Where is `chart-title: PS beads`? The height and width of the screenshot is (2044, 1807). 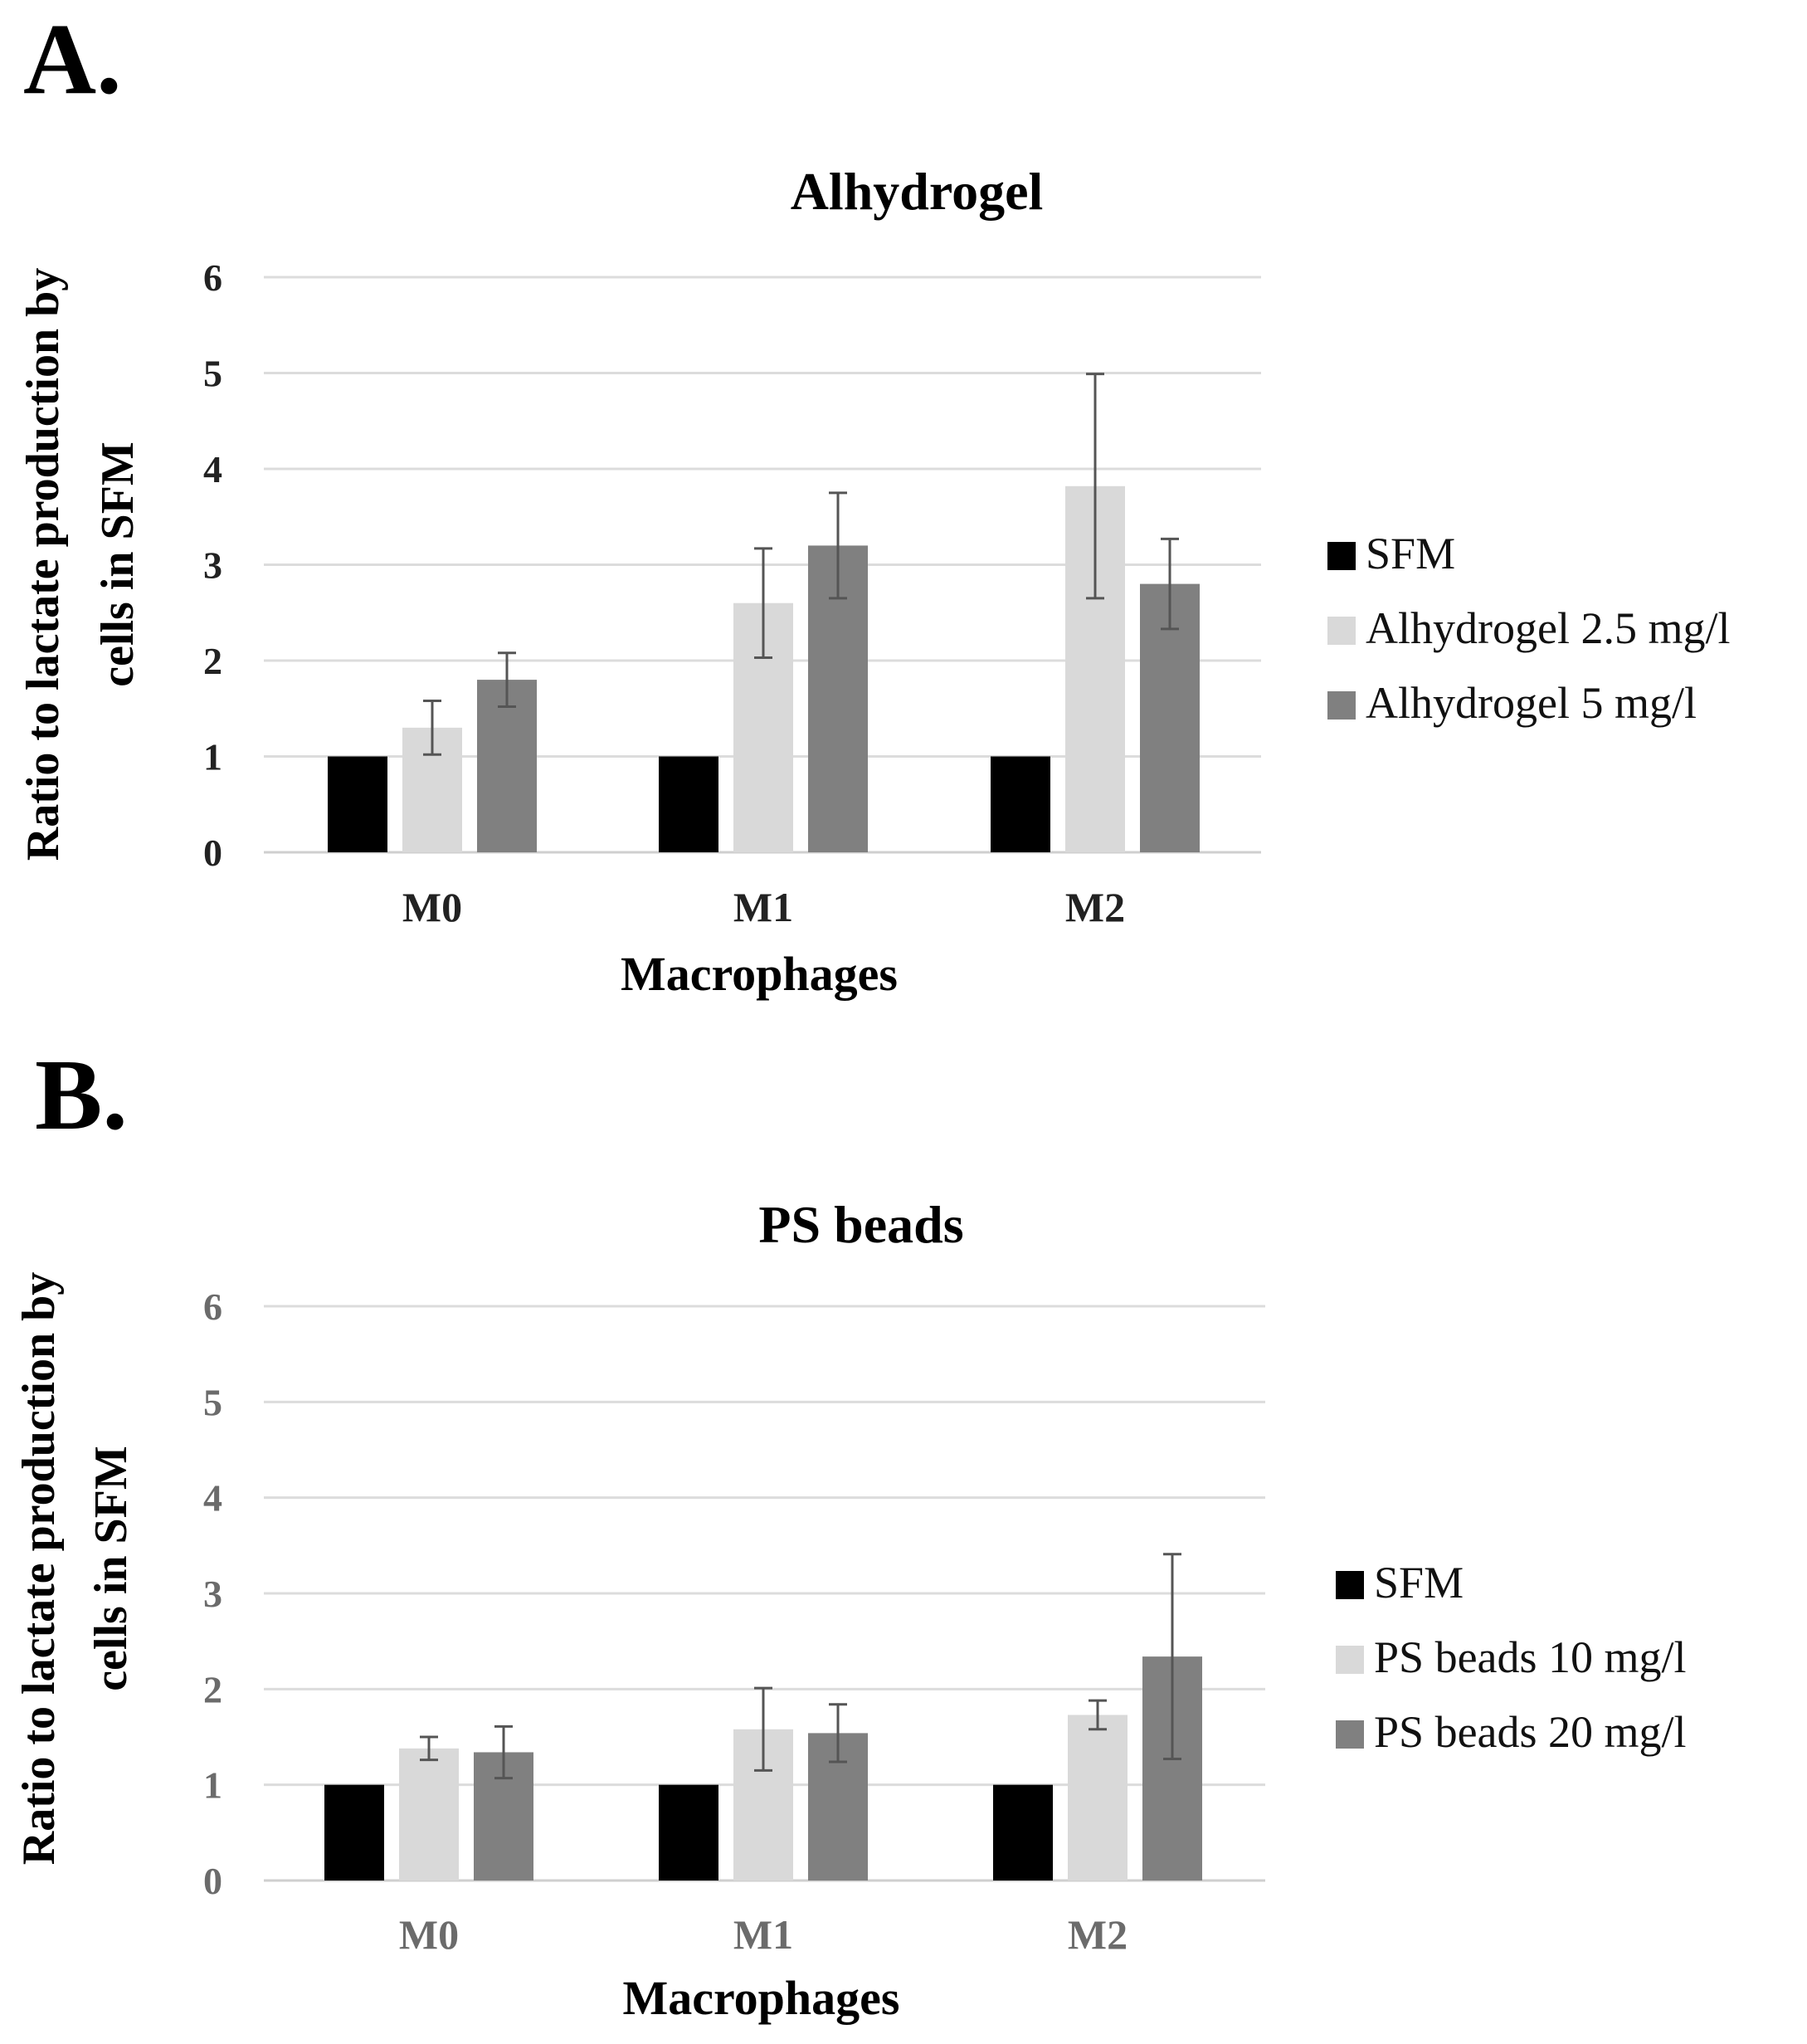 chart-title: PS beads is located at coordinates (860, 1224).